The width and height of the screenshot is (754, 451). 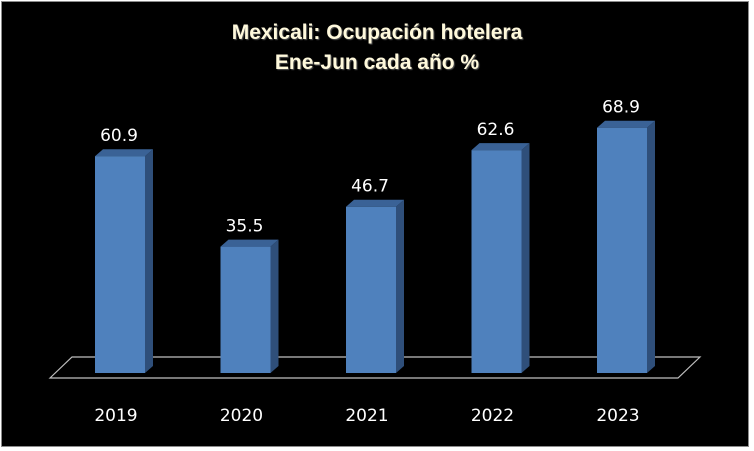 What do you see at coordinates (617, 416) in the screenshot?
I see `x-tick-2023: 2023` at bounding box center [617, 416].